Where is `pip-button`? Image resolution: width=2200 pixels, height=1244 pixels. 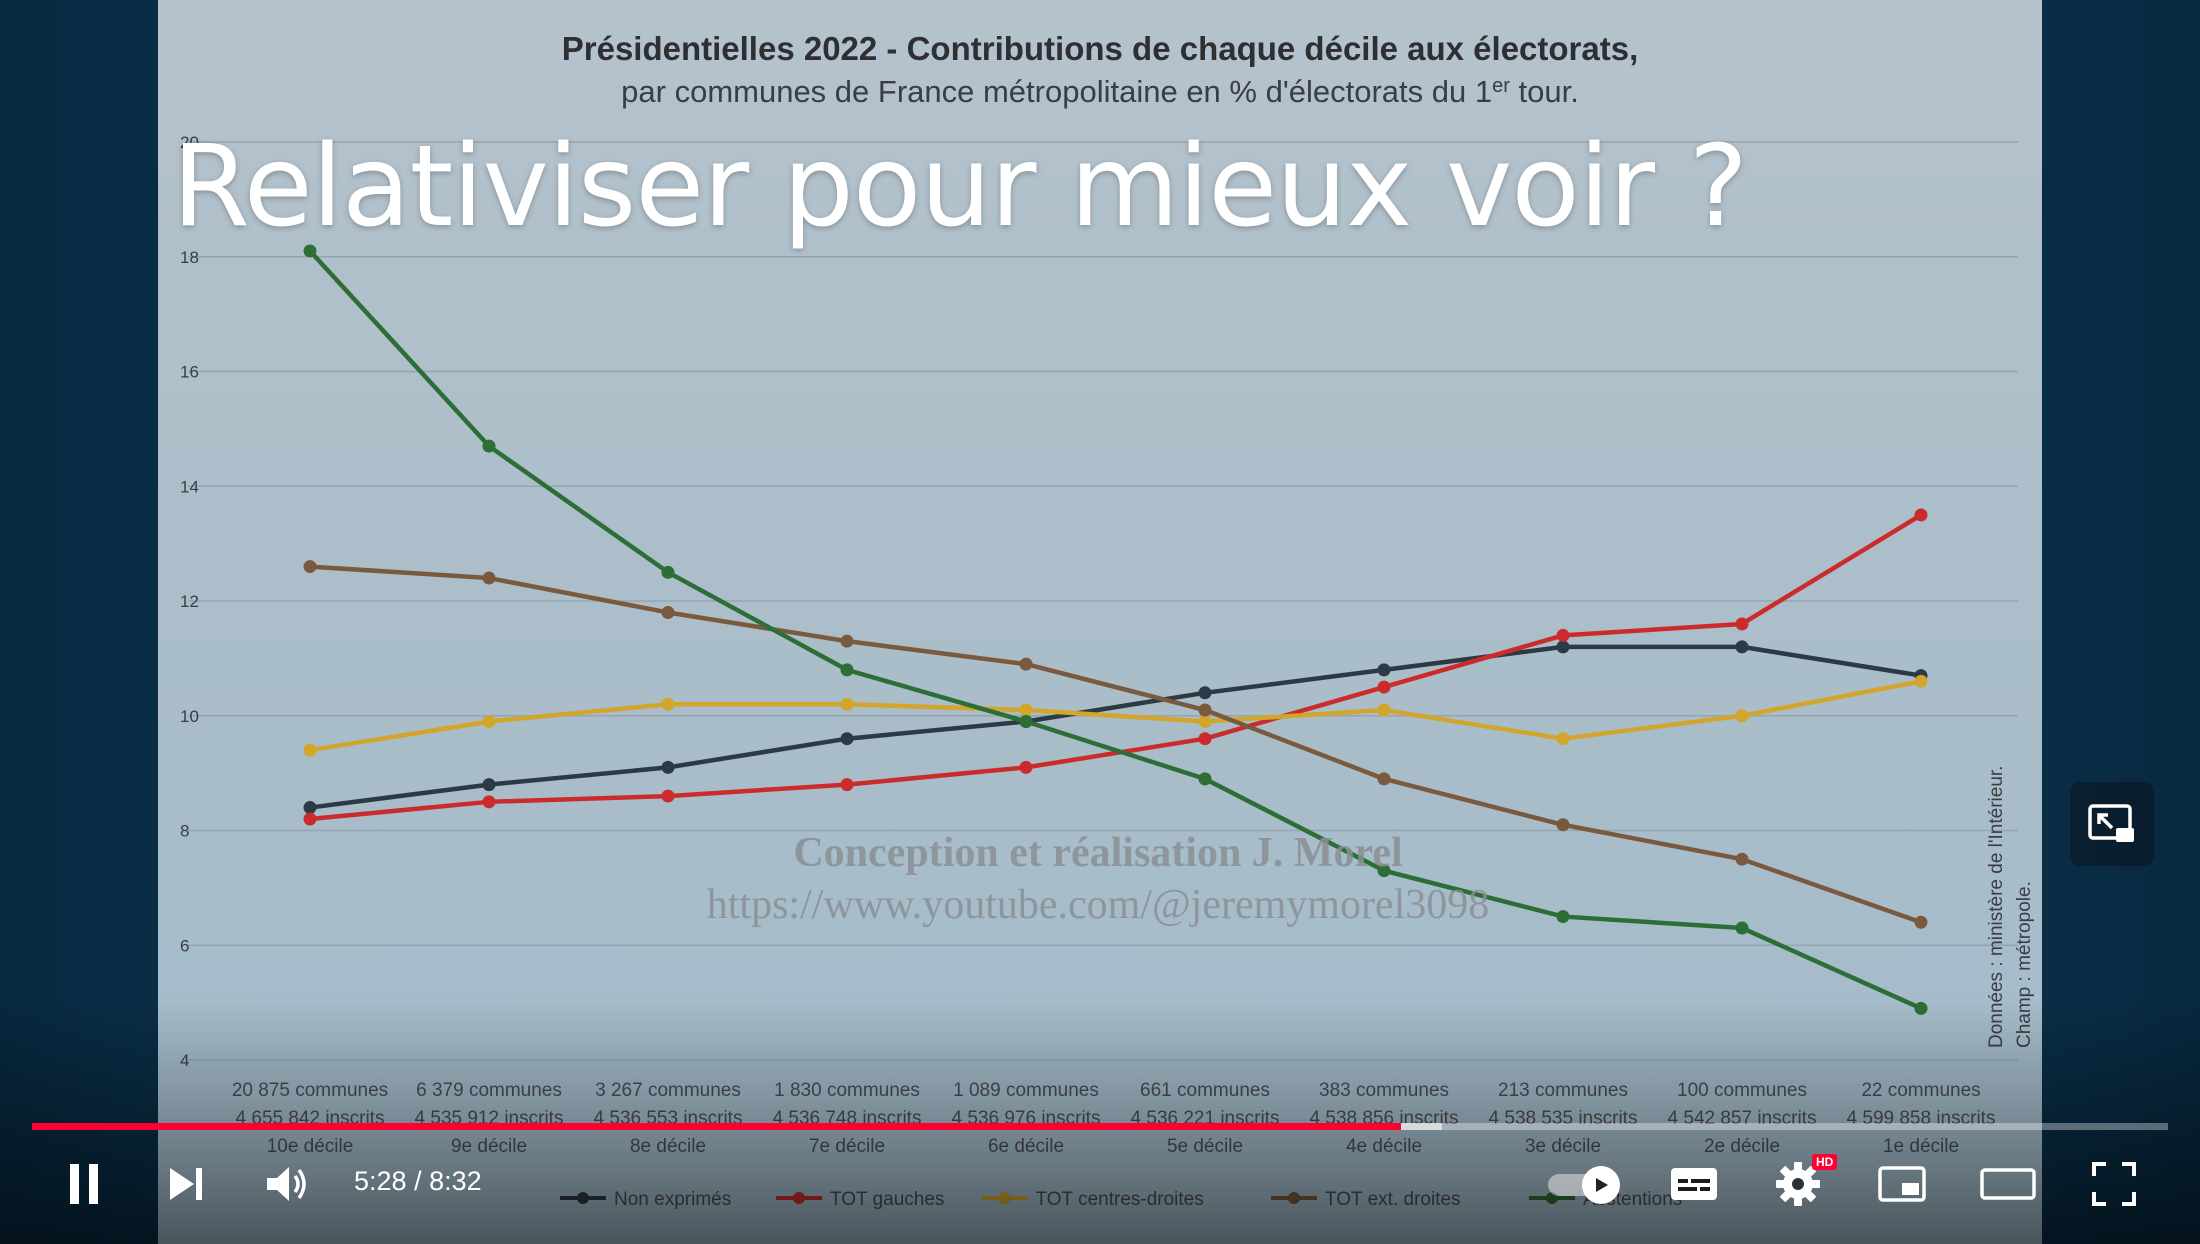 pip-button is located at coordinates (2112, 824).